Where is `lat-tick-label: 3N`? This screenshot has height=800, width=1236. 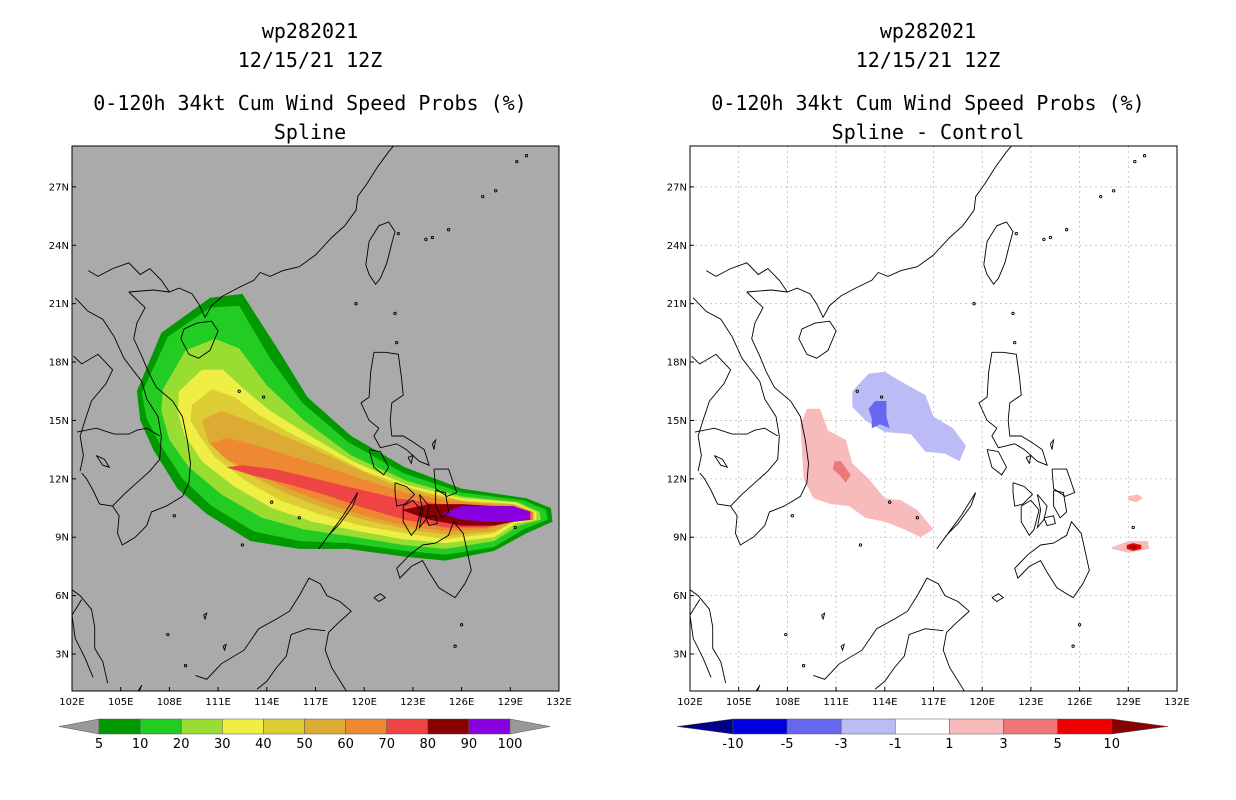 lat-tick-label: 3N is located at coordinates (62, 655).